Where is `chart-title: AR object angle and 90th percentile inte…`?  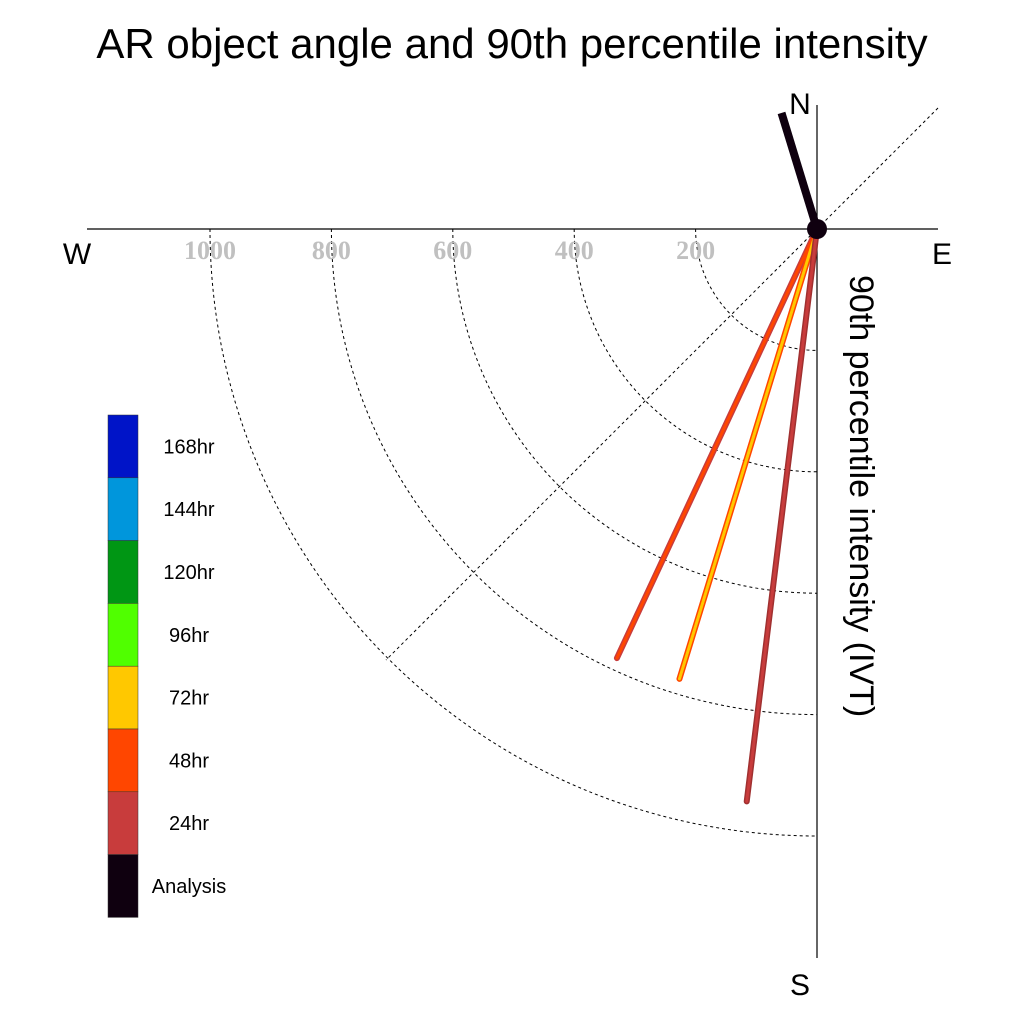 chart-title: AR object angle and 90th percentile inte… is located at coordinates (511, 43).